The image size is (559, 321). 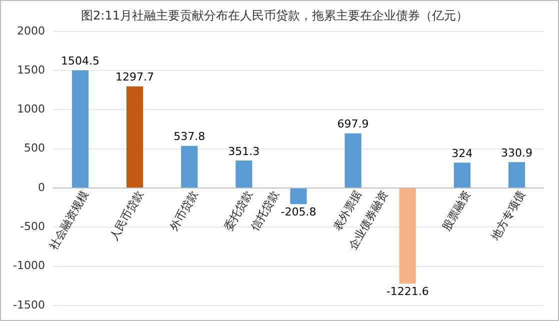 What do you see at coordinates (183, 211) in the screenshot?
I see `x-tick-label: 外币贷款` at bounding box center [183, 211].